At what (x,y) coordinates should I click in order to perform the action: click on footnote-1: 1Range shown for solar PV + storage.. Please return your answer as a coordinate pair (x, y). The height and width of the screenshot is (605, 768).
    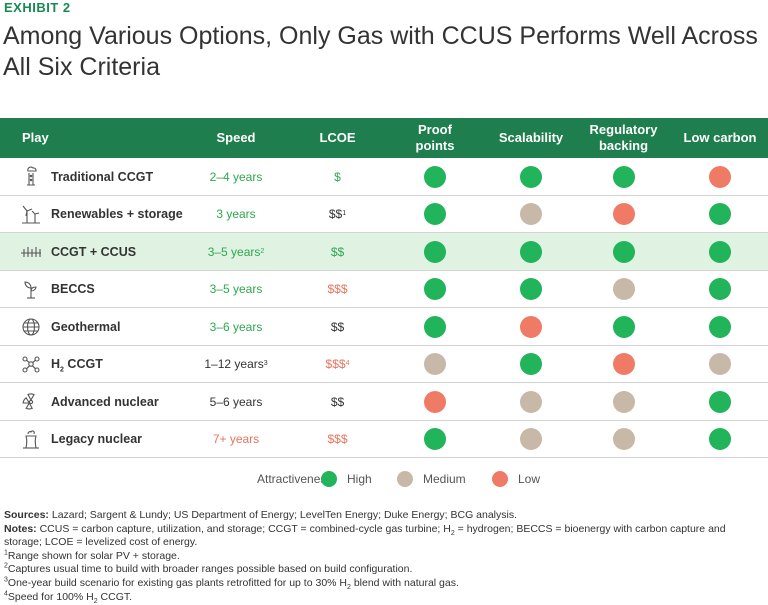
    Looking at the image, I should click on (384, 556).